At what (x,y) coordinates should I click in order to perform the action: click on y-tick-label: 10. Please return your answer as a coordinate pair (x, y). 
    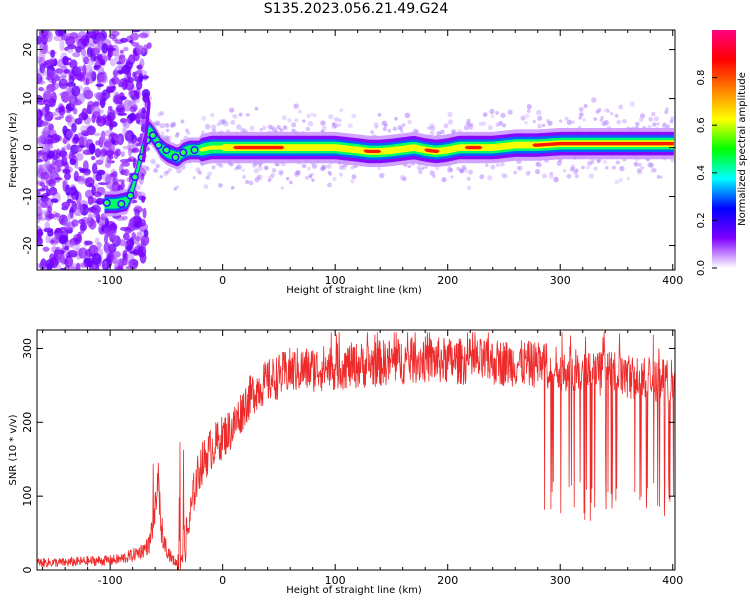
    Looking at the image, I should click on (27, 99).